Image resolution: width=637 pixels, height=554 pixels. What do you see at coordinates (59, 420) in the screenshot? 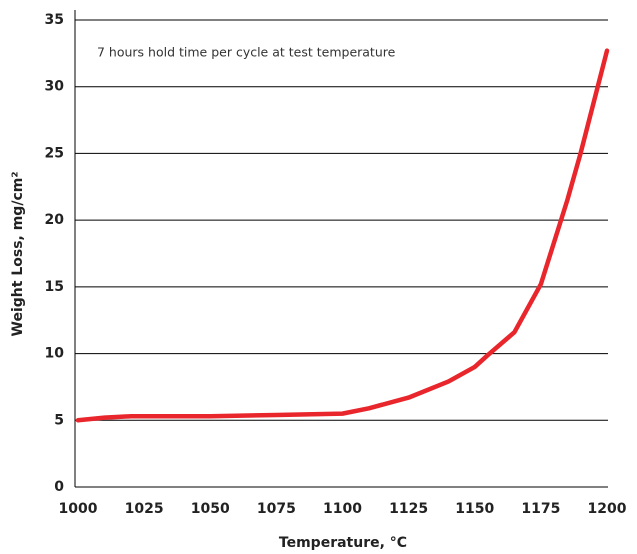
I see `y-tick-label: 5` at bounding box center [59, 420].